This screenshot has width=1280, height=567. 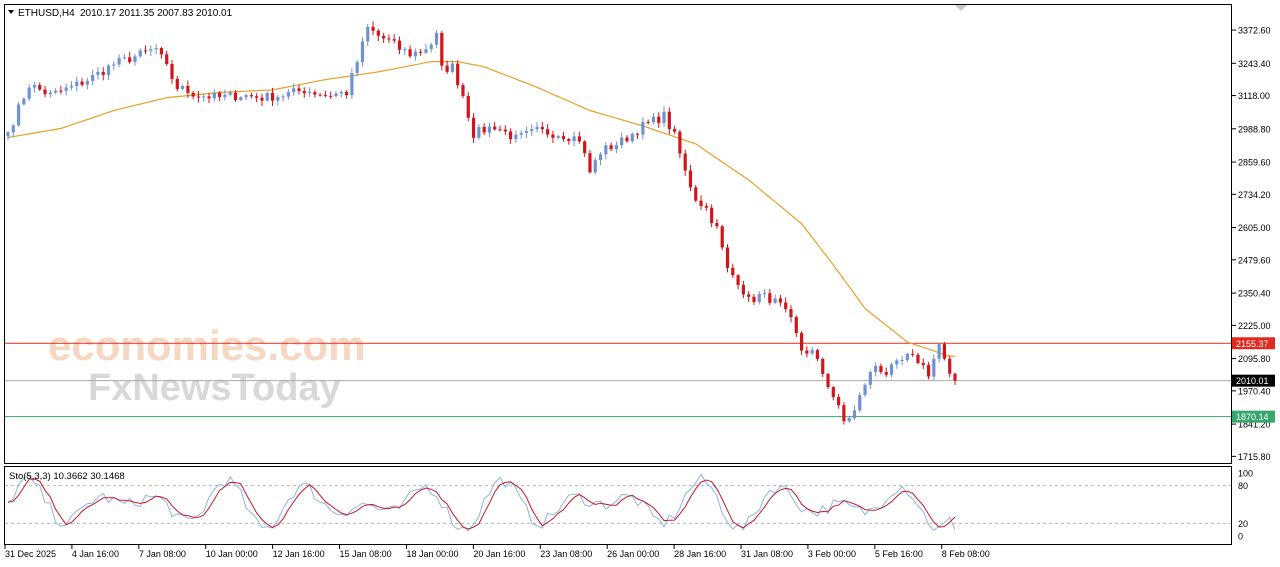 I want to click on stochastic-tick-label: 0, so click(x=1240, y=537).